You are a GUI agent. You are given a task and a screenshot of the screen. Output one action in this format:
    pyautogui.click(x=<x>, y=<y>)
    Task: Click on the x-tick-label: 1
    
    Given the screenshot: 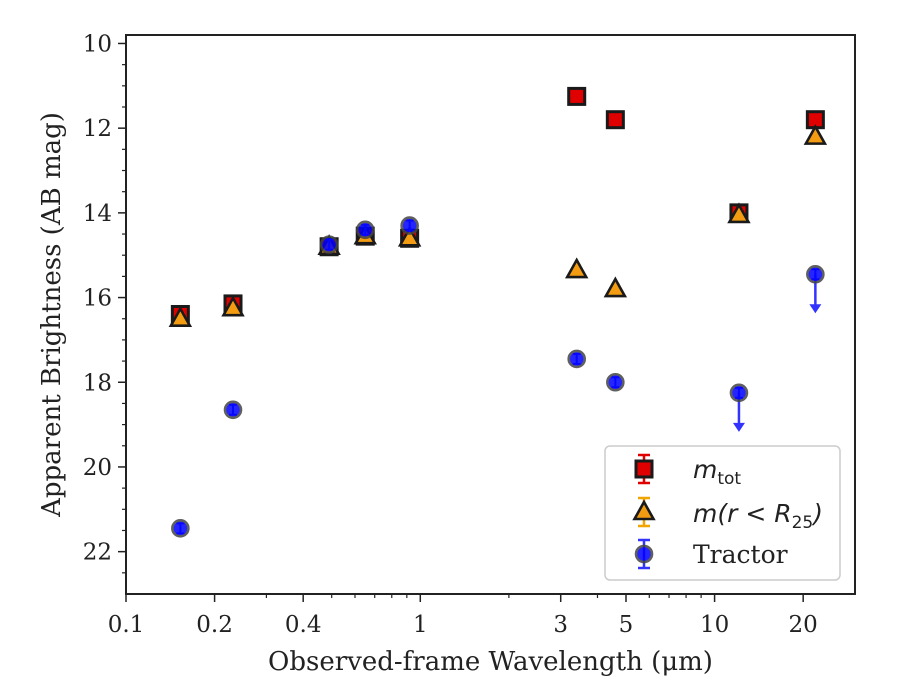 What is the action you would take?
    pyautogui.click(x=420, y=625)
    